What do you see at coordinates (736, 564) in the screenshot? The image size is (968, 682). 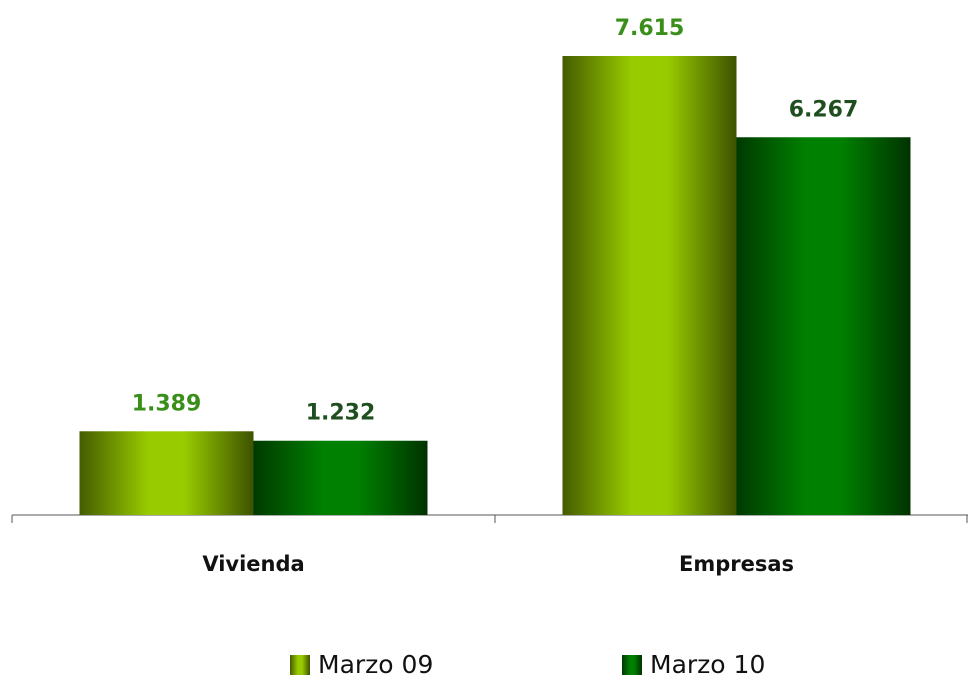 I see `x-tick-label: Empresas` at bounding box center [736, 564].